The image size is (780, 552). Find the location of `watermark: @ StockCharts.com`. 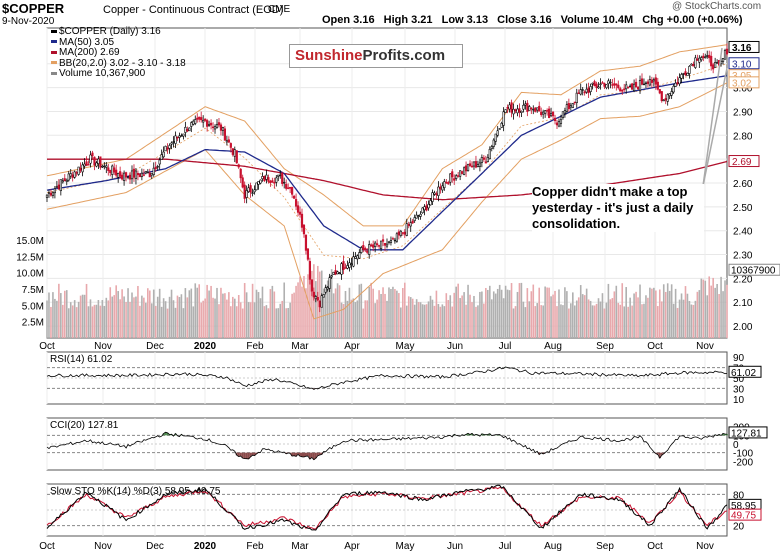

watermark: @ StockCharts.com is located at coordinates (717, 6).